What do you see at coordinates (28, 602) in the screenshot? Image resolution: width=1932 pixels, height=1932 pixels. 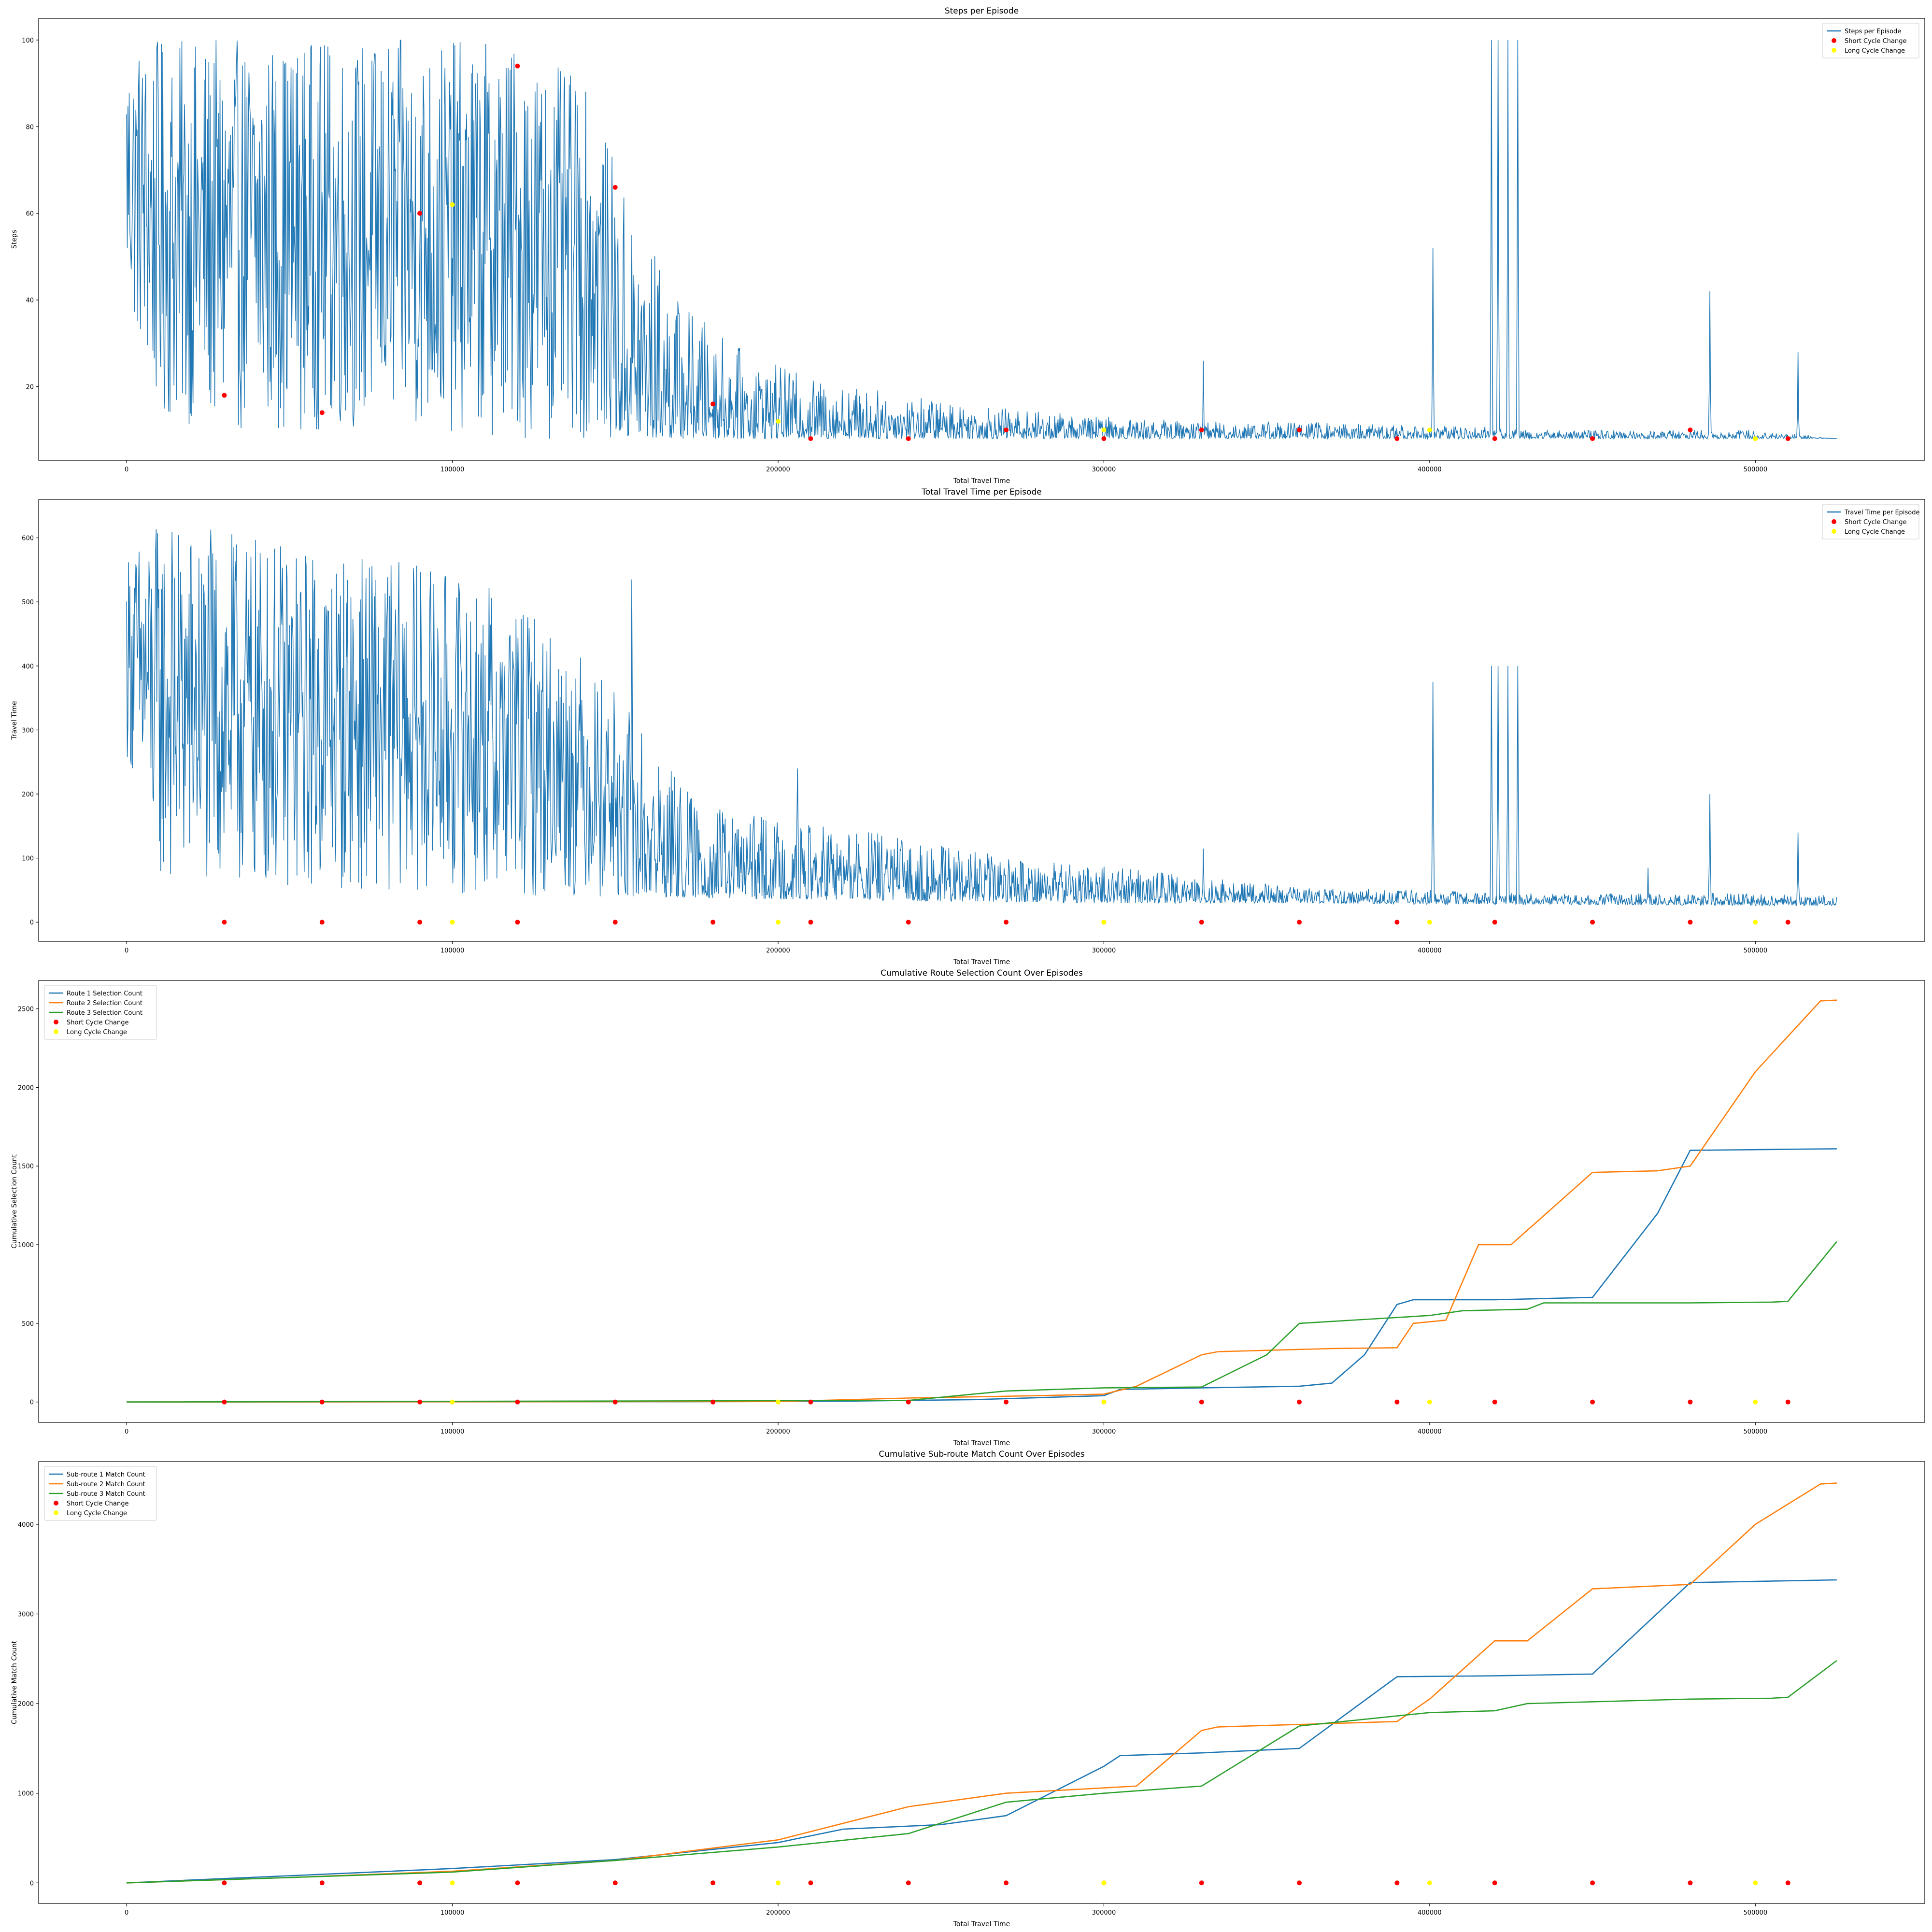 I see `y-tick-label: 500` at bounding box center [28, 602].